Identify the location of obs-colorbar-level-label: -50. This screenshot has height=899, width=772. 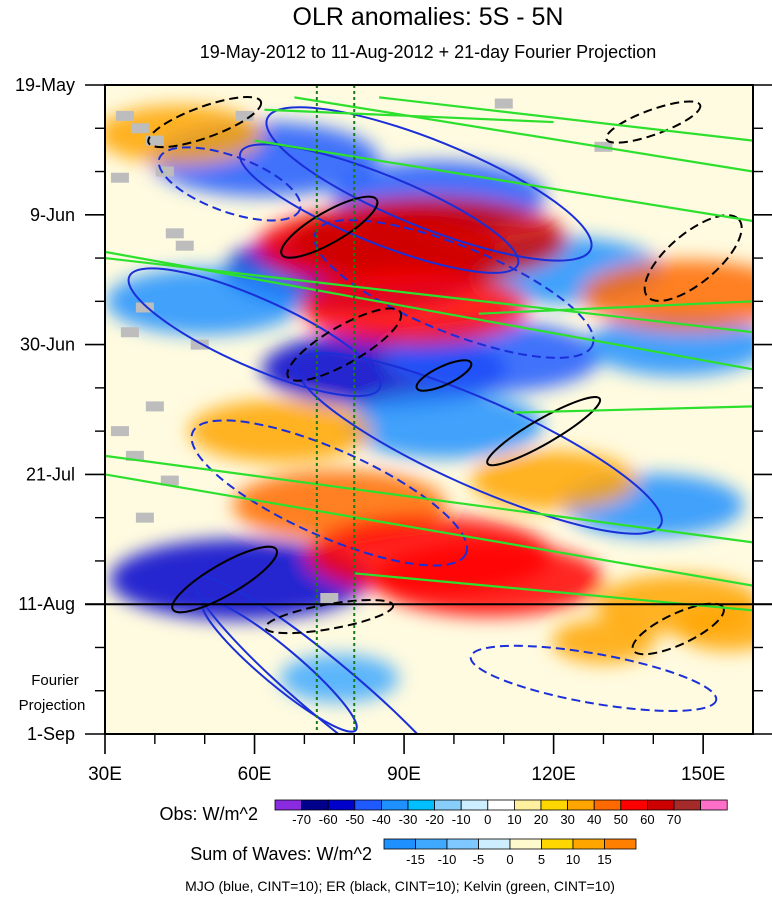
(354, 819).